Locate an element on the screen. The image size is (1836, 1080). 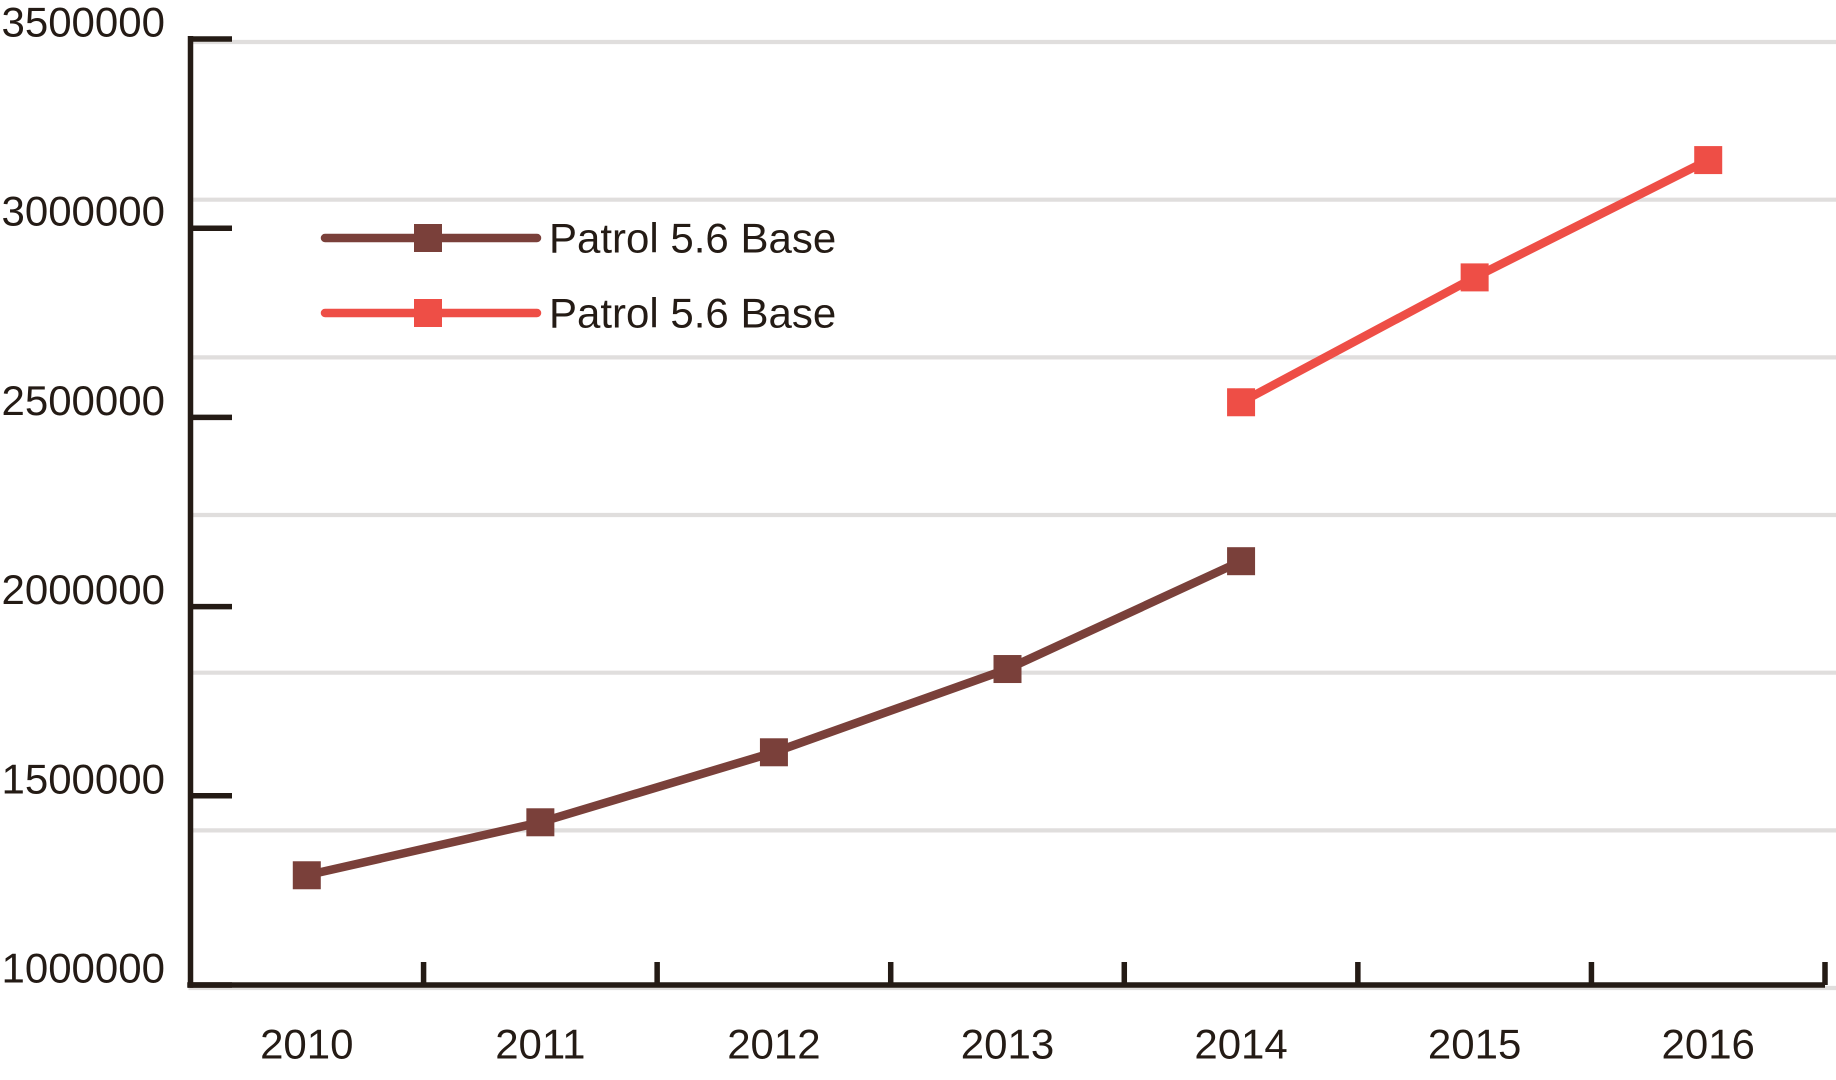
y-tick-label: 3000000 is located at coordinates (83, 211).